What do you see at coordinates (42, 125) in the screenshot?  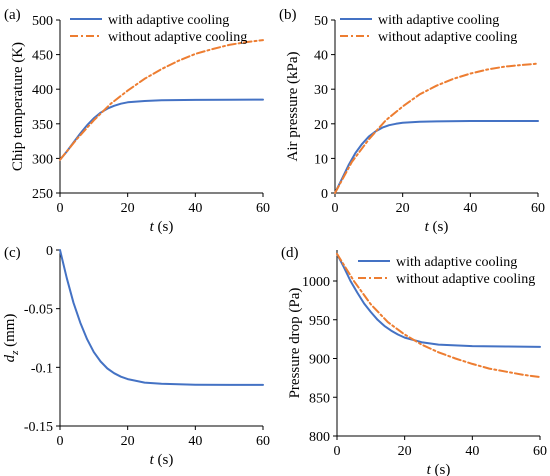 I see `y-tick-label: 350` at bounding box center [42, 125].